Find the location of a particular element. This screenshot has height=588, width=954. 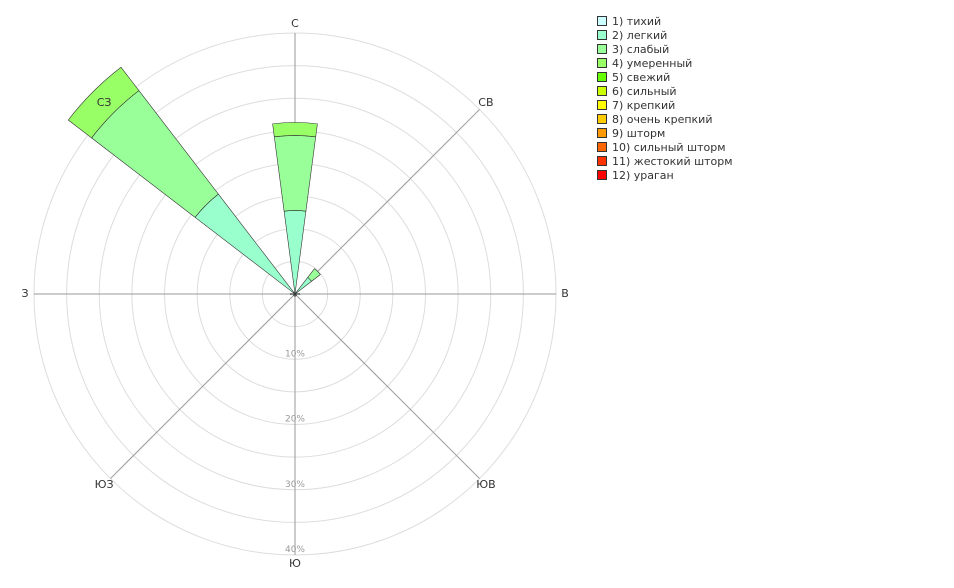

ring-labels: 10% 20% 30% 40% is located at coordinates (295, 452).